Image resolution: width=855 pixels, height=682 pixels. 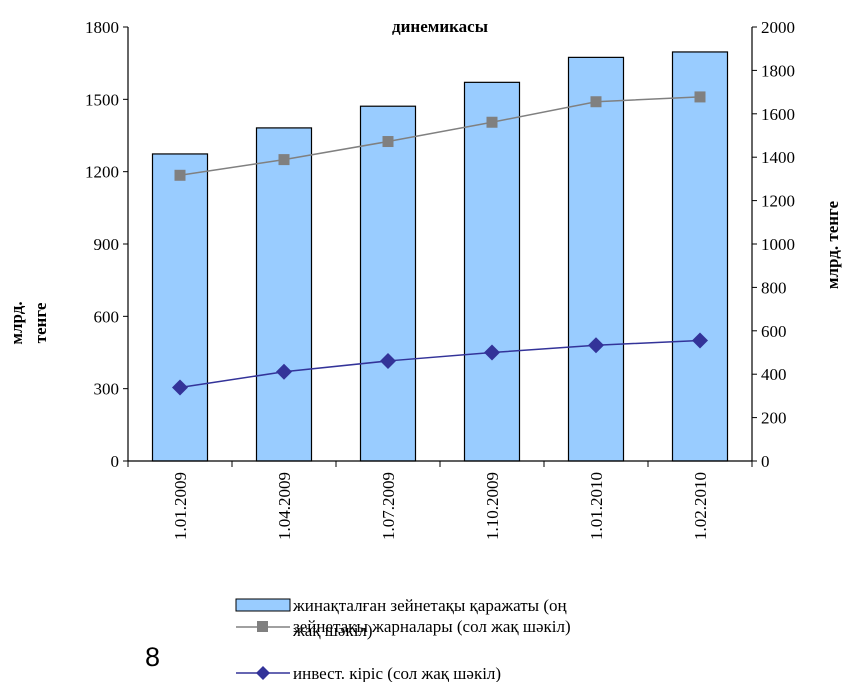 What do you see at coordinates (332, 630) in the screenshot?
I see `legend-bar-label-line2: жақ шәкіл)` at bounding box center [332, 630].